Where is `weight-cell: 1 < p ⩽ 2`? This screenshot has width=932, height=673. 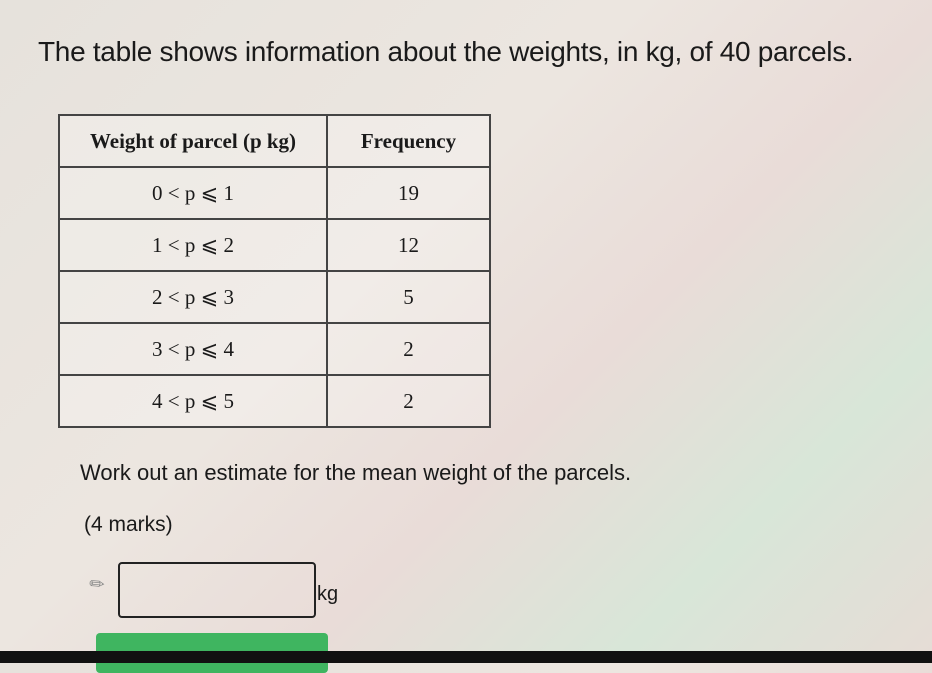 weight-cell: 1 < p ⩽ 2 is located at coordinates (193, 245).